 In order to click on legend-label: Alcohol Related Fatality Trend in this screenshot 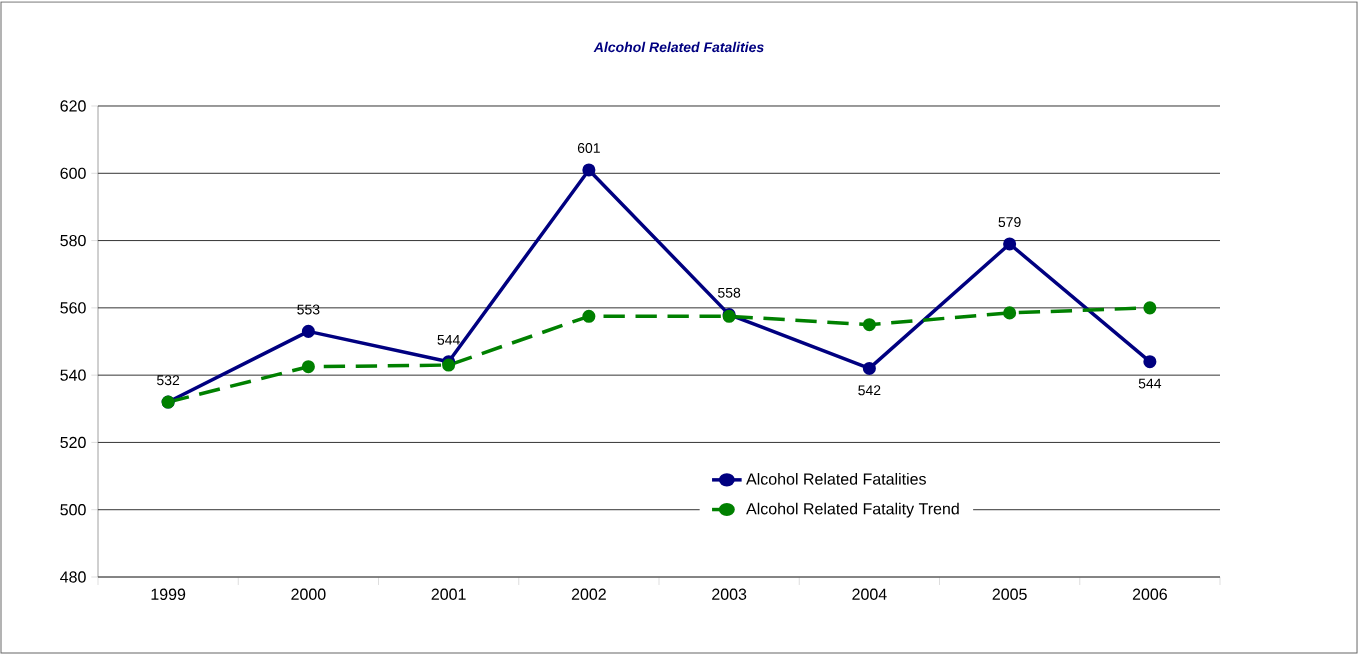, I will do `click(852, 510)`.